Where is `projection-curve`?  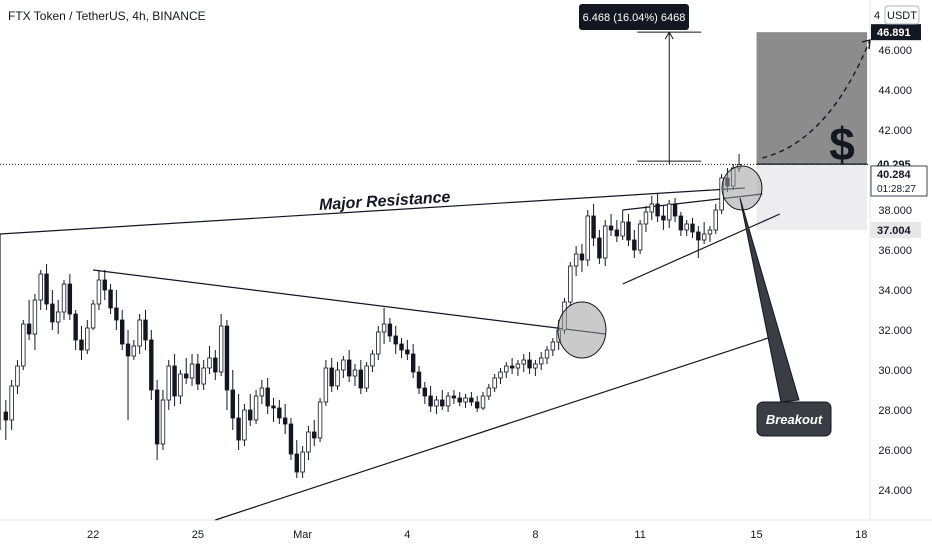 projection-curve is located at coordinates (816, 99).